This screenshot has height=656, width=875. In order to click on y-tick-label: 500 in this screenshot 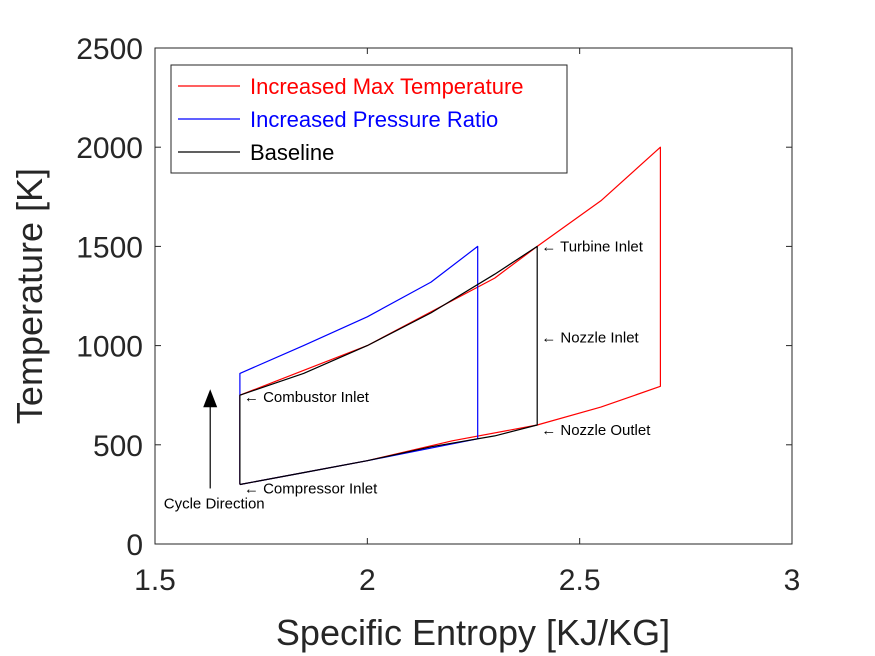, I will do `click(118, 446)`.